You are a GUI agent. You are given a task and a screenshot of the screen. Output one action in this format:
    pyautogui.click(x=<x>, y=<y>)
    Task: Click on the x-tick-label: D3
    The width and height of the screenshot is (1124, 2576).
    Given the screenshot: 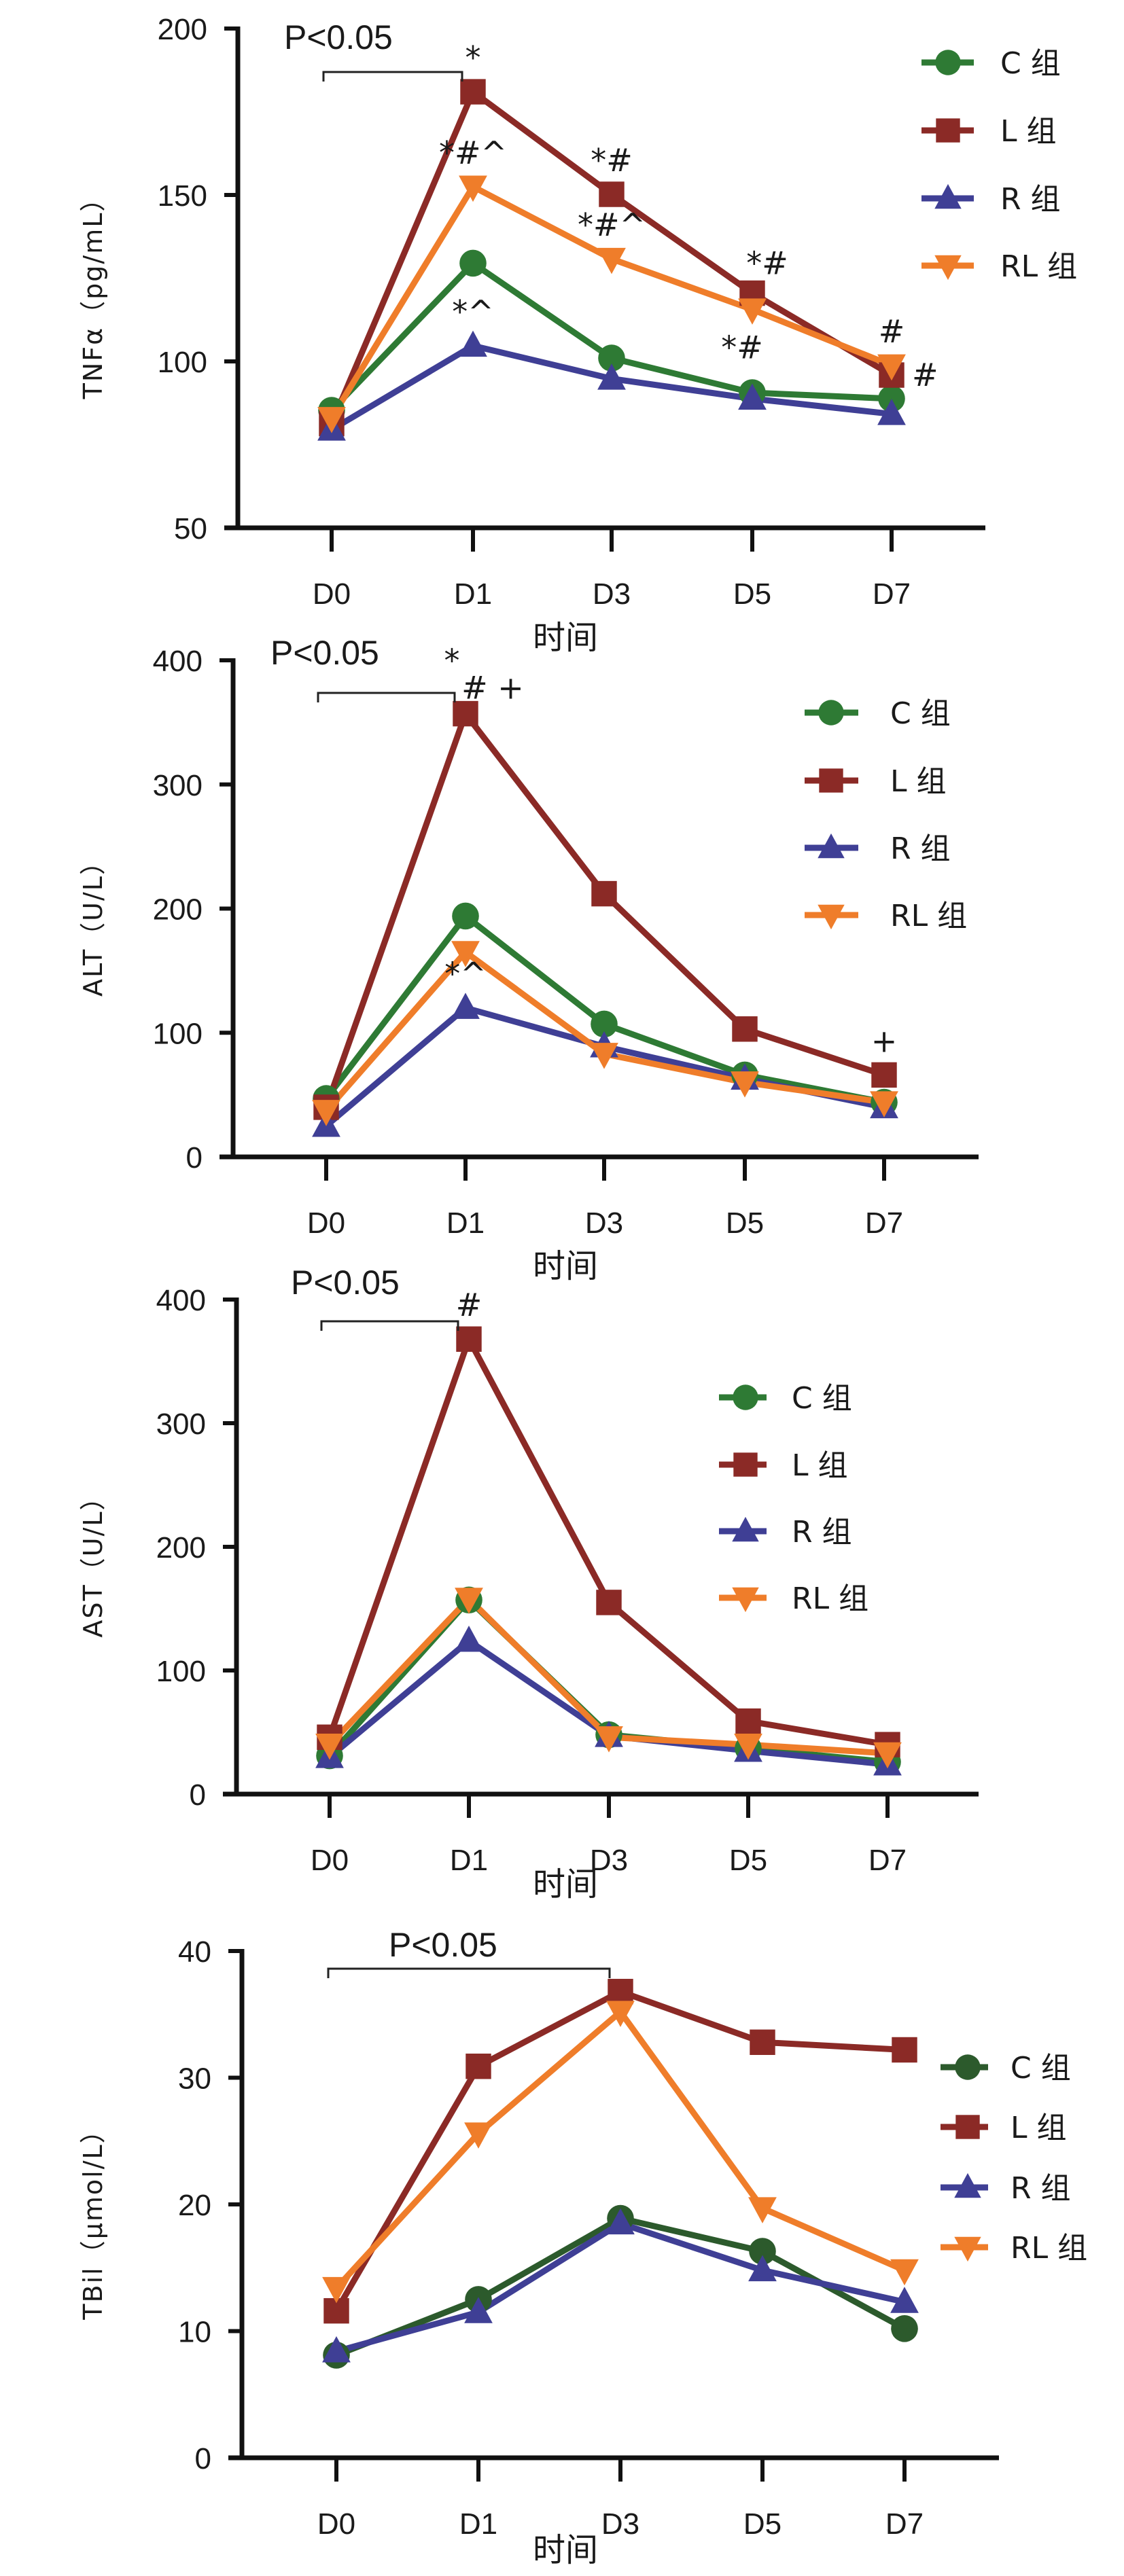 What is the action you would take?
    pyautogui.click(x=609, y=1861)
    